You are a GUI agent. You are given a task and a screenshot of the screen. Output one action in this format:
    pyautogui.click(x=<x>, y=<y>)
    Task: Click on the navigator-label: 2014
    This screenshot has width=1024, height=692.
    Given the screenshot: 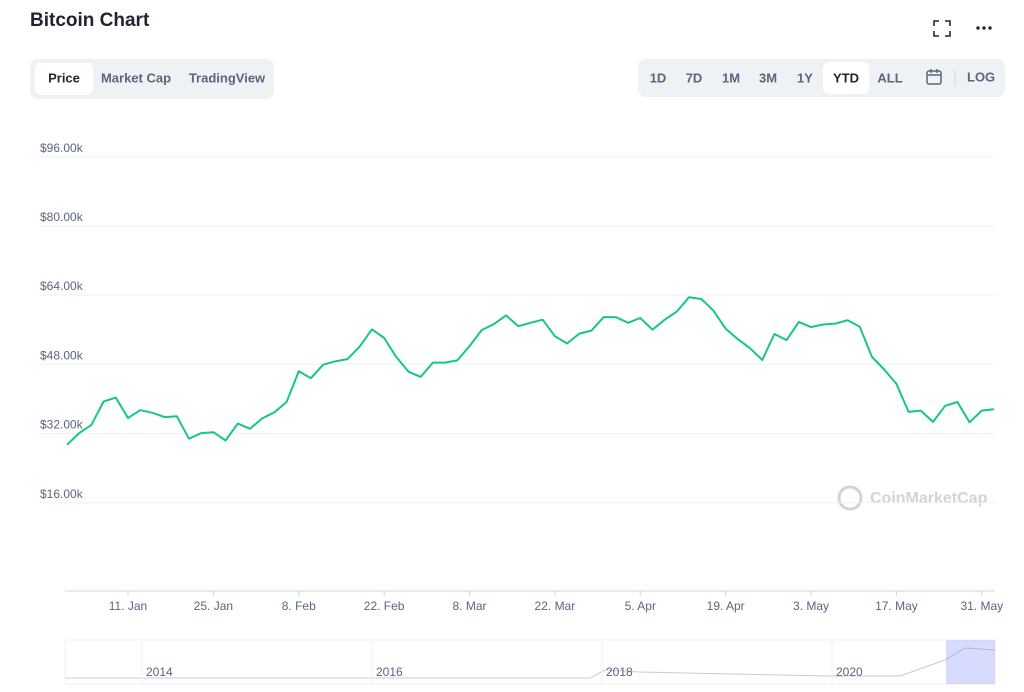 What is the action you would take?
    pyautogui.click(x=159, y=672)
    